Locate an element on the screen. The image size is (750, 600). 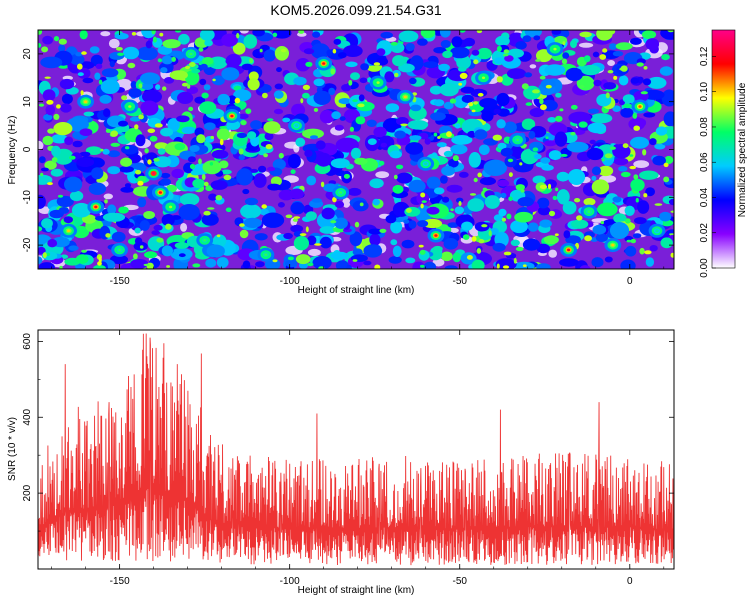
y-tick-label: 10 is located at coordinates (27, 102).